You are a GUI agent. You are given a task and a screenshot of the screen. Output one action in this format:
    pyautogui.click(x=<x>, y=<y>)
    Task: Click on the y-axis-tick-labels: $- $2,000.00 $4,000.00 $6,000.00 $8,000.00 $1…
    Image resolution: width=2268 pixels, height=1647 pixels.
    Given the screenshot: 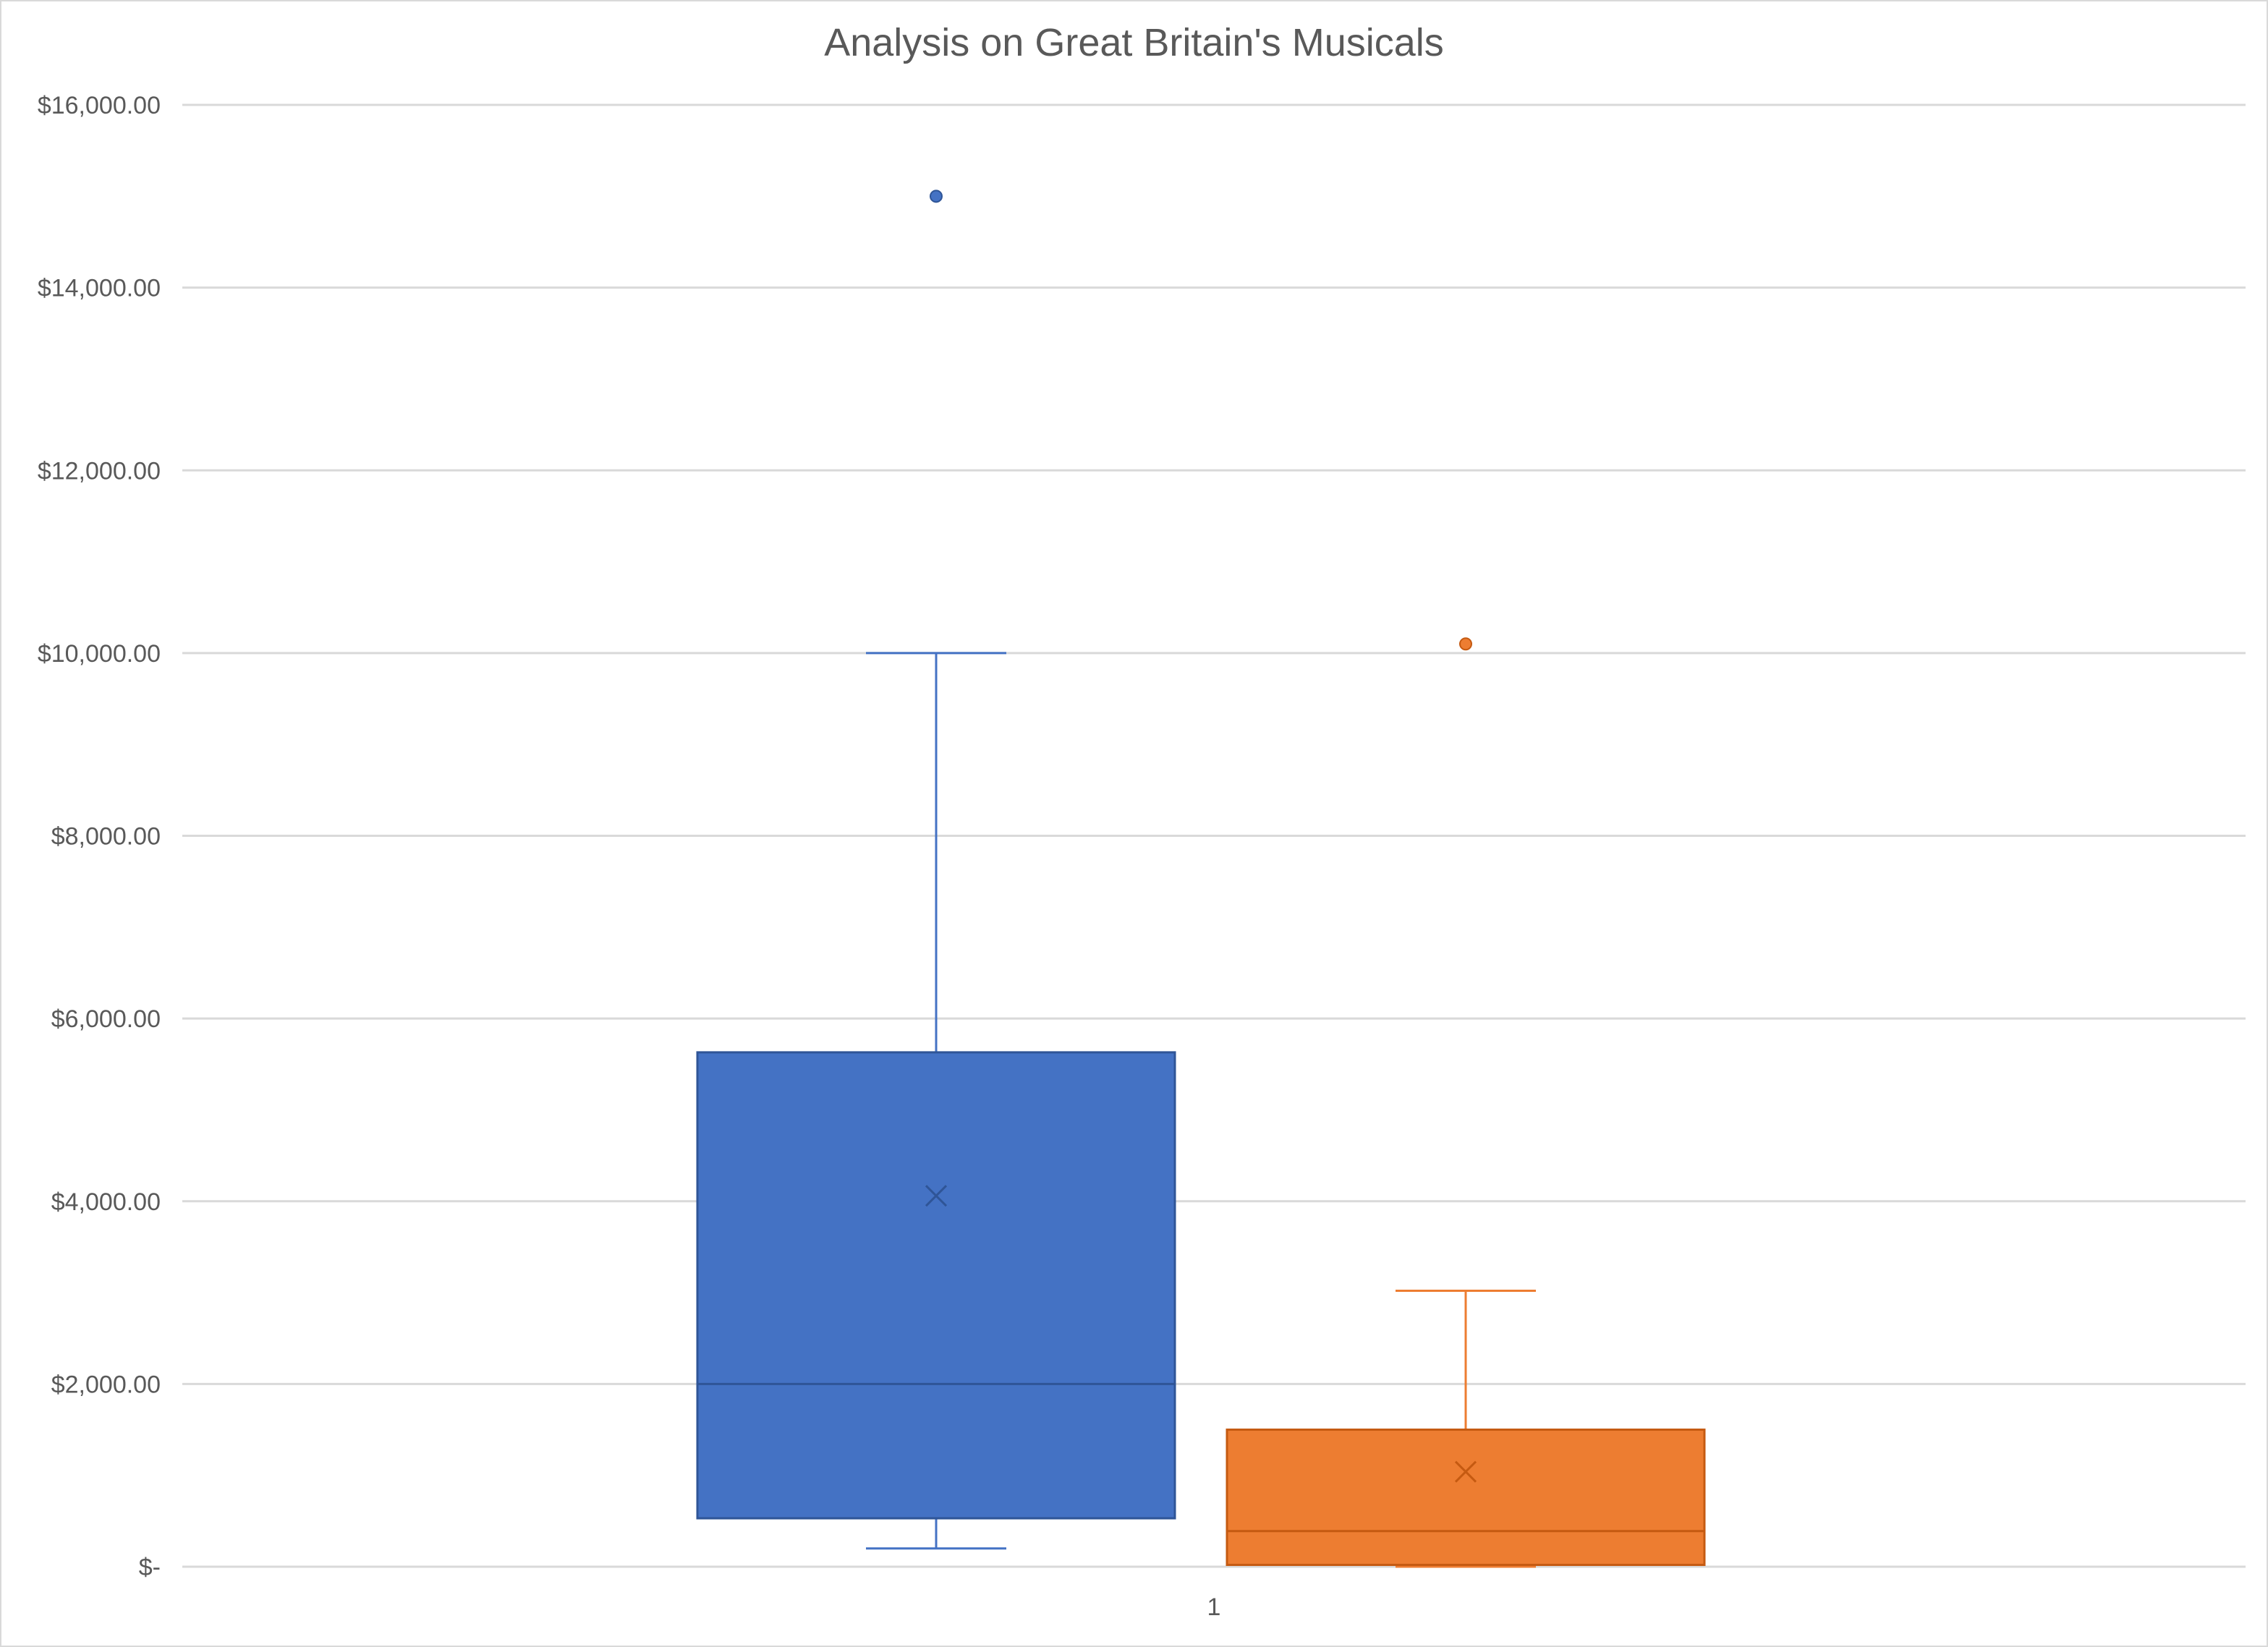 What is the action you would take?
    pyautogui.click(x=99, y=837)
    